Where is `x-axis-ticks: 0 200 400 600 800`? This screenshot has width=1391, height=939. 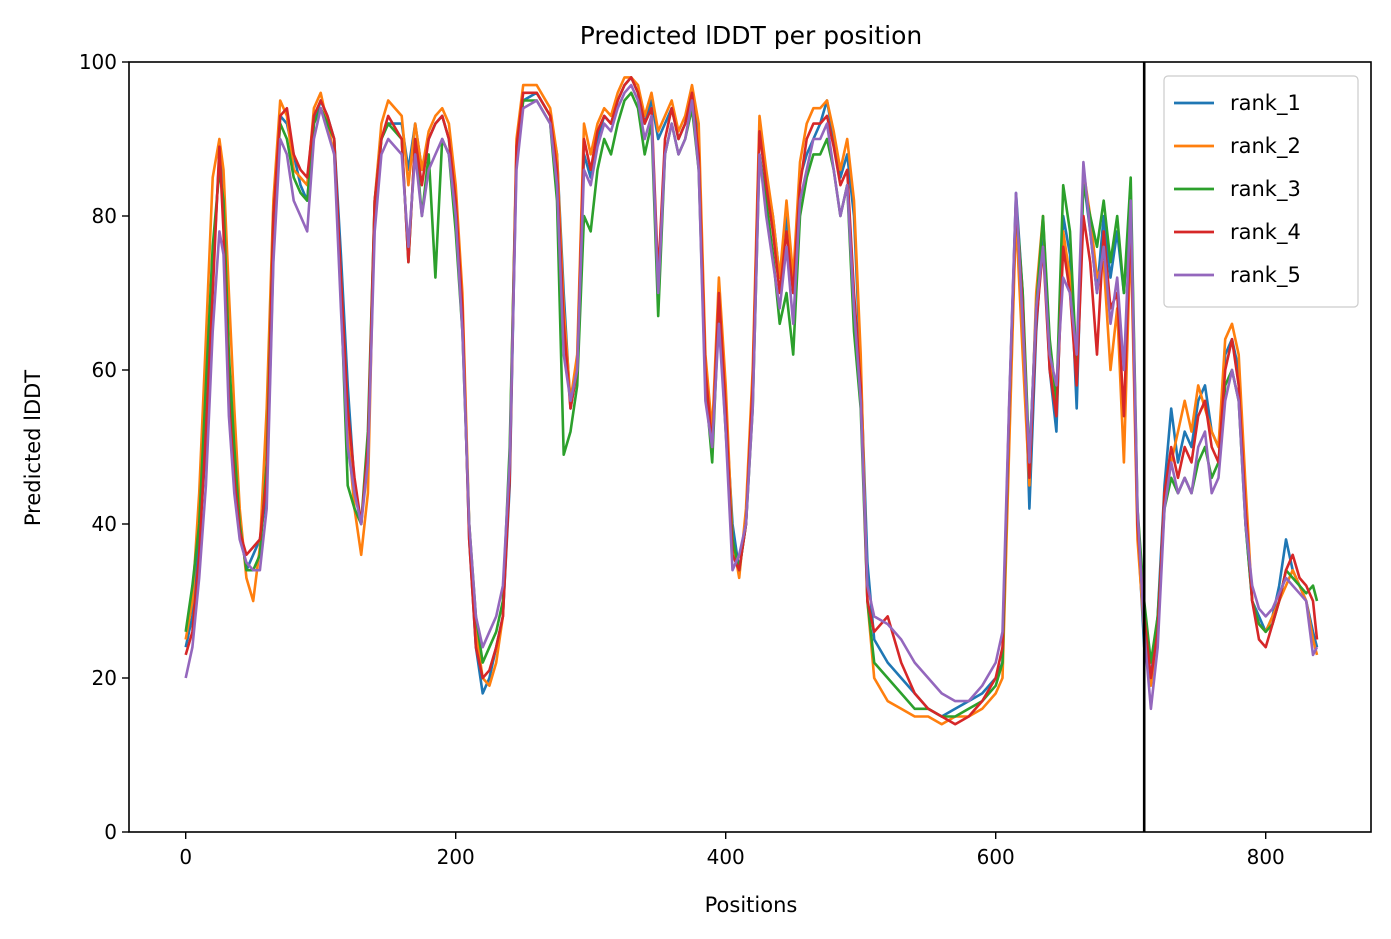 x-axis-ticks: 0 200 400 600 800 is located at coordinates (732, 850).